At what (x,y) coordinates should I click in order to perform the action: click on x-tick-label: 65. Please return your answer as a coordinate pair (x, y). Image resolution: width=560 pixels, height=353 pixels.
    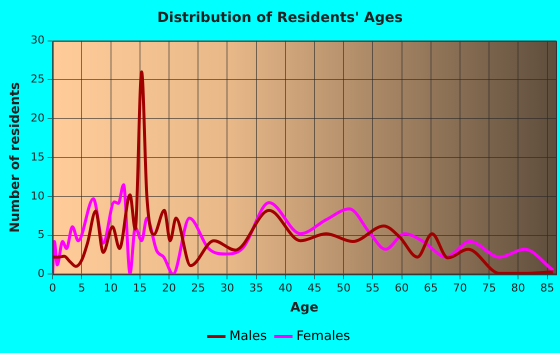
    Looking at the image, I should click on (431, 288).